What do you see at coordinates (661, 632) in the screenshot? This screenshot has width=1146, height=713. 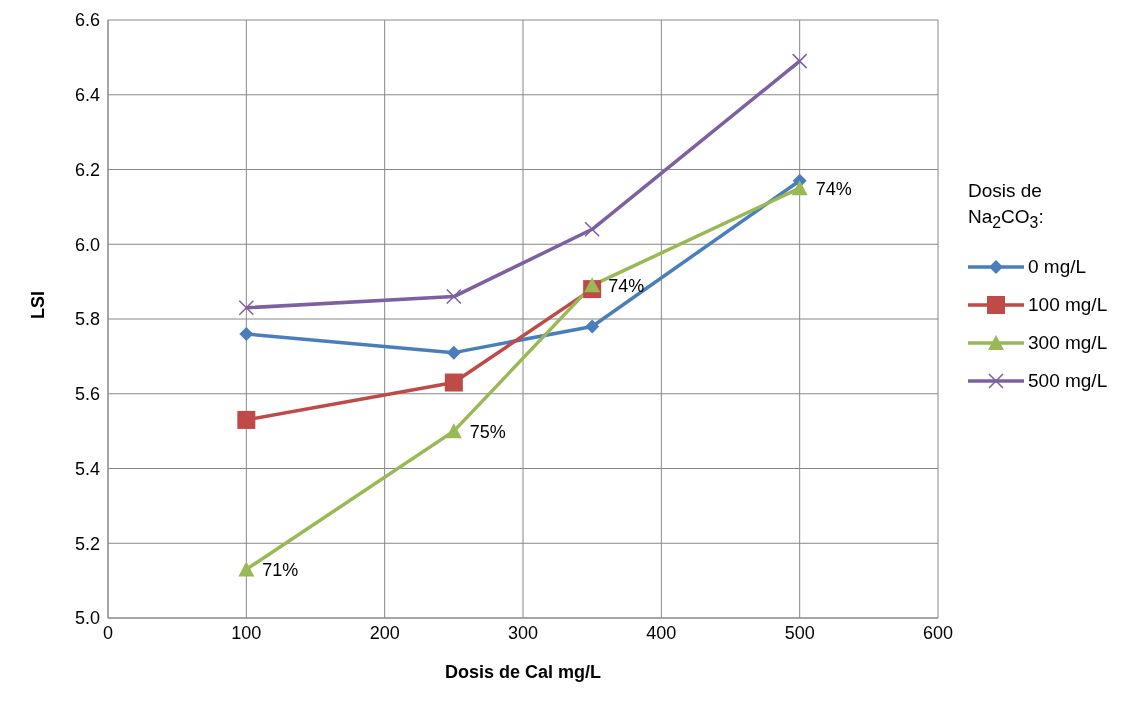 I see `x-tick-label: 400` at bounding box center [661, 632].